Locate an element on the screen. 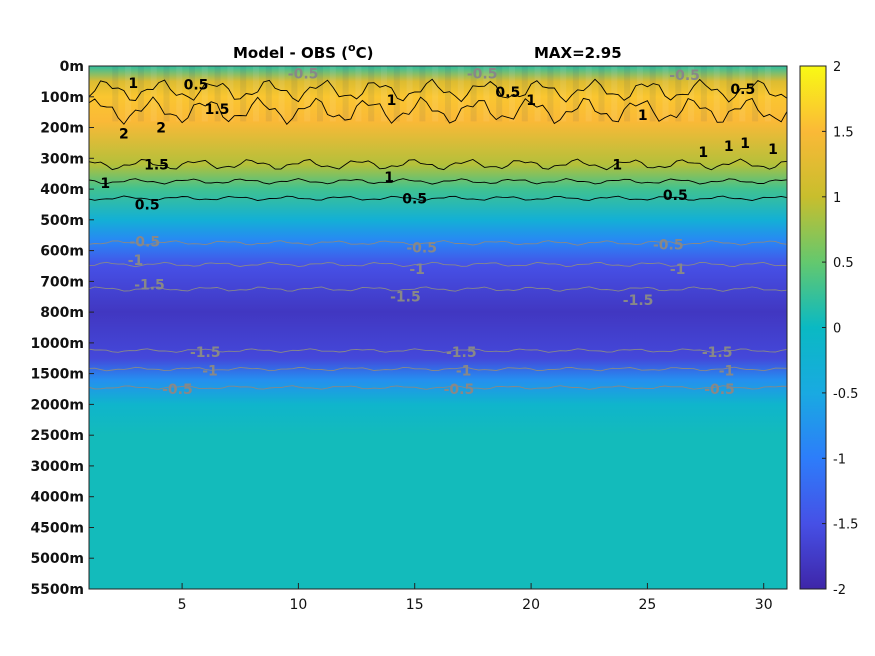 The width and height of the screenshot is (875, 656). y-tick-label: 4000m is located at coordinates (57, 498).